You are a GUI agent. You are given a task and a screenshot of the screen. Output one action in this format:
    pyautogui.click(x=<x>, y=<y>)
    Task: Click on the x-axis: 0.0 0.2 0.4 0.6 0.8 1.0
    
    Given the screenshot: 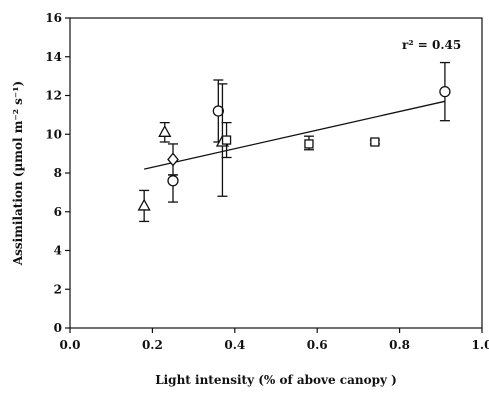 What is the action you would take?
    pyautogui.click(x=274, y=340)
    